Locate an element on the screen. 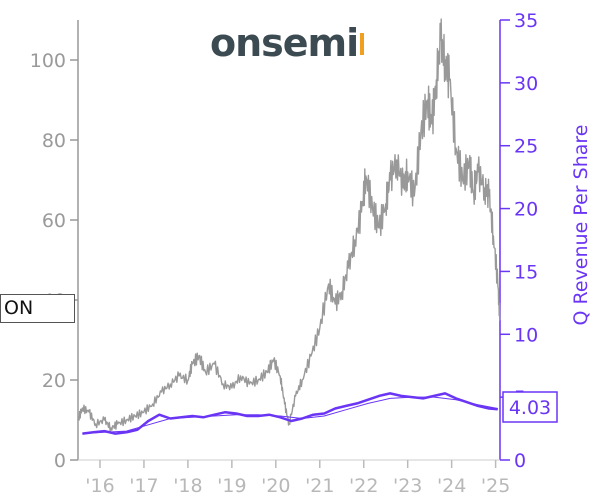  right-tick-label: 10 is located at coordinates (526, 335).